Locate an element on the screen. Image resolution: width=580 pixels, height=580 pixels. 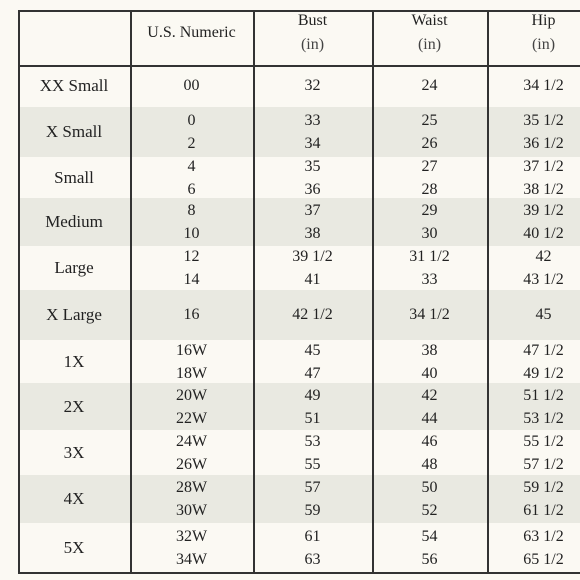
measurement: 51 is located at coordinates (312, 418).